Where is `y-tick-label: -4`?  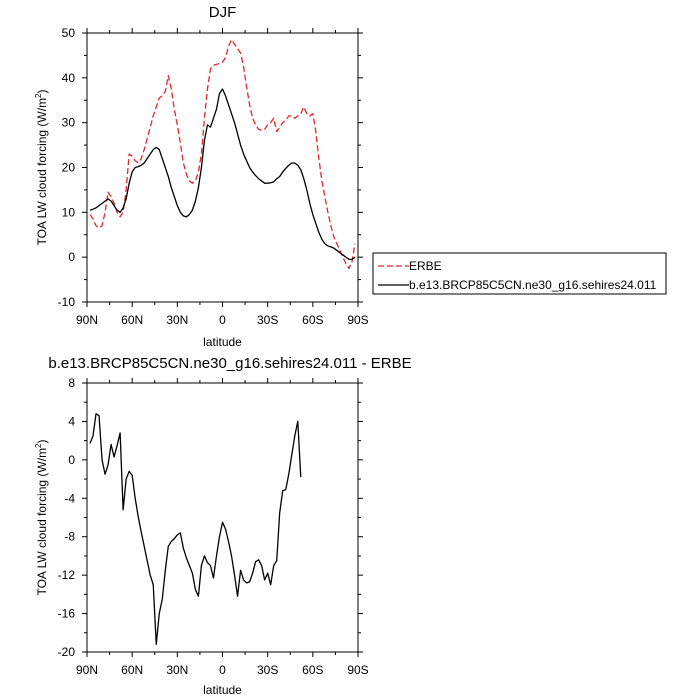
y-tick-label: -4 is located at coordinates (69, 498).